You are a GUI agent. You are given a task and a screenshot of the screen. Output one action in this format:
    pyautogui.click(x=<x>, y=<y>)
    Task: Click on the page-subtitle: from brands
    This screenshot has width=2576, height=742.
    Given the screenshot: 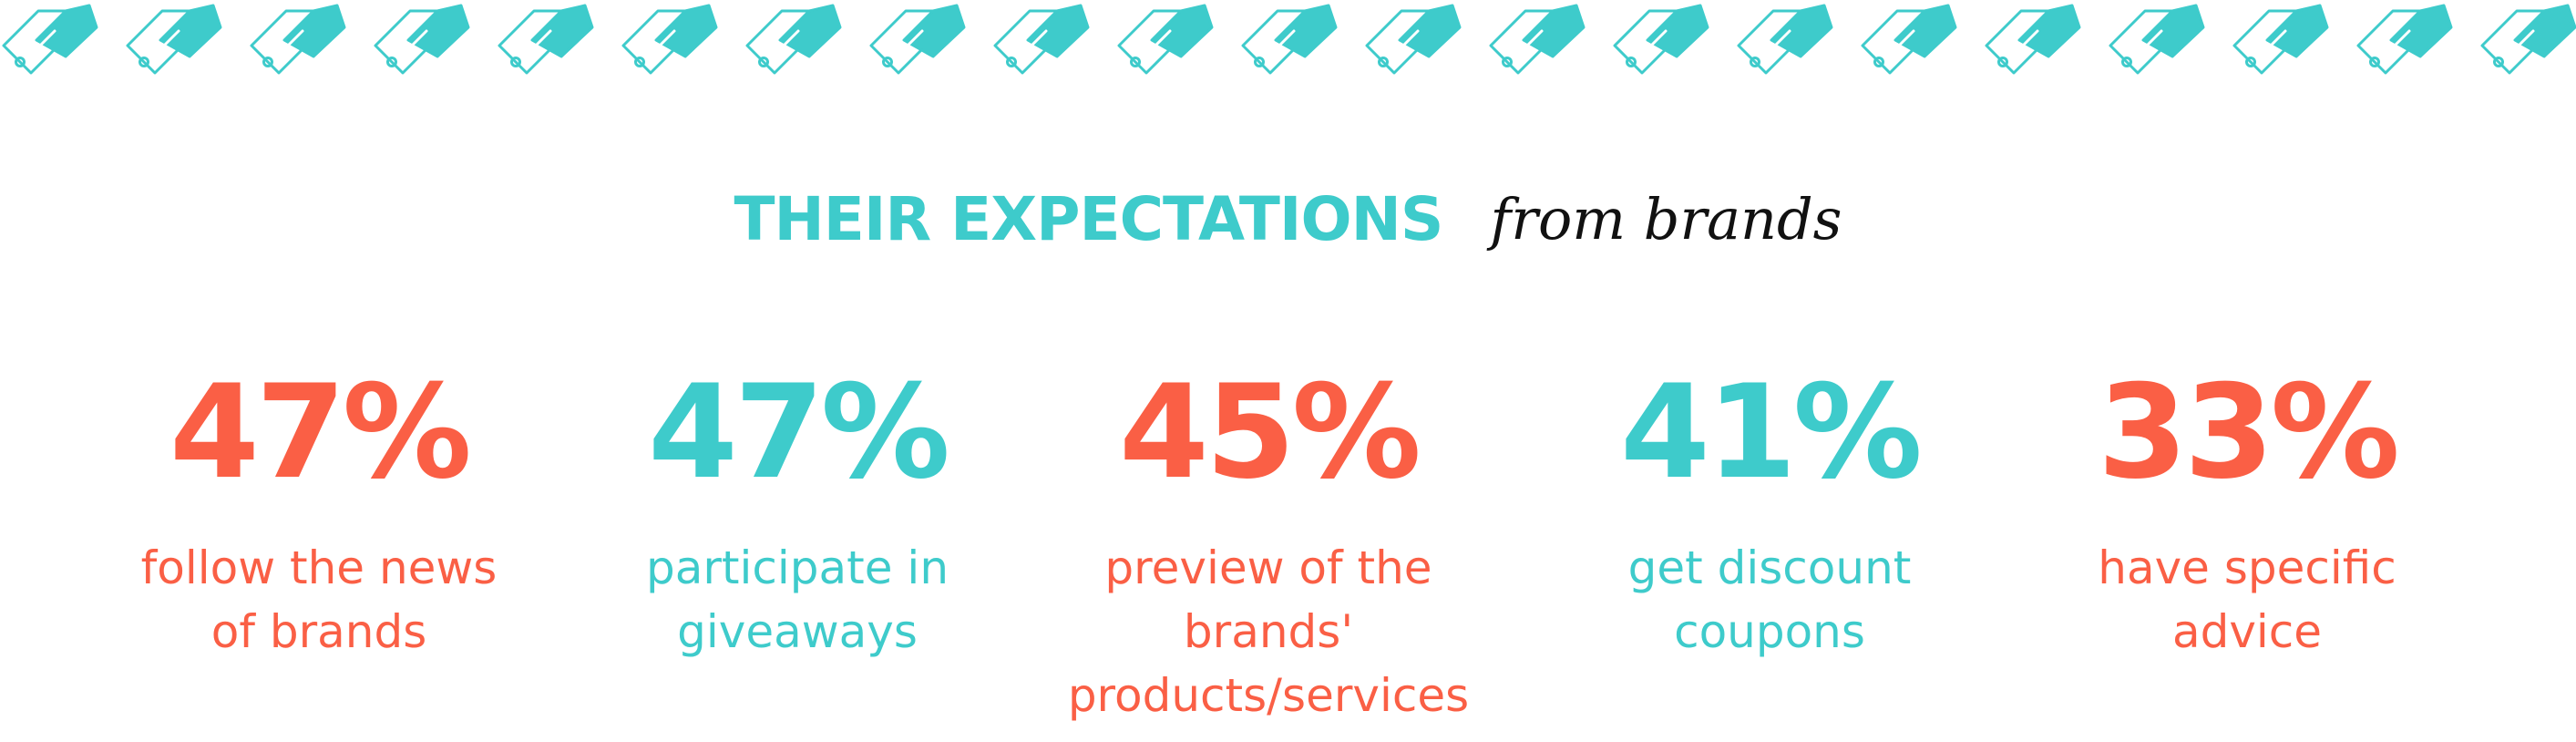 What is the action you would take?
    pyautogui.click(x=1666, y=218)
    